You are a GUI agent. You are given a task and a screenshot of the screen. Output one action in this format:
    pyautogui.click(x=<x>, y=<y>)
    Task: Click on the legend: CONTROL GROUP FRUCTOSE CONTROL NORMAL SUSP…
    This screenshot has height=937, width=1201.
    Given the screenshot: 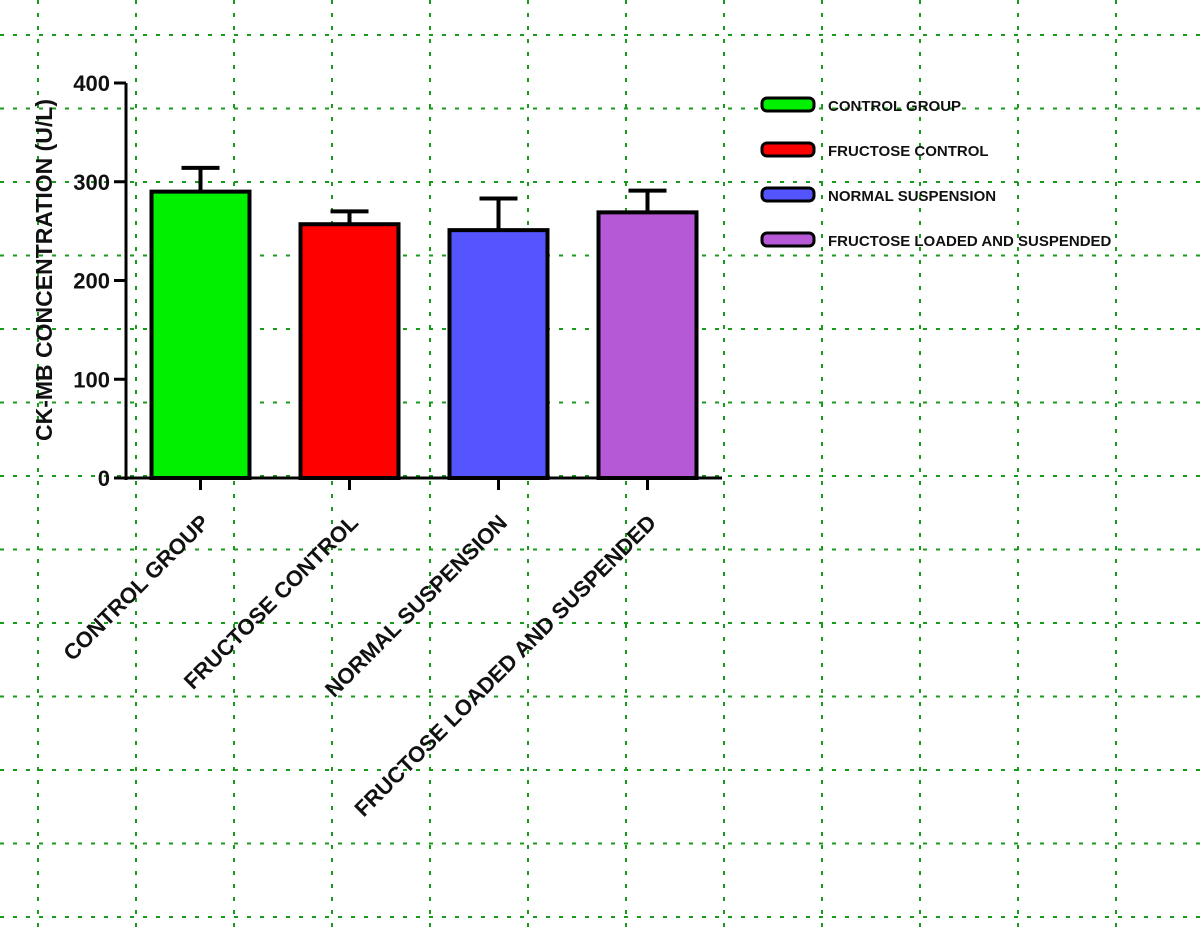 What is the action you would take?
    pyautogui.click(x=936, y=173)
    